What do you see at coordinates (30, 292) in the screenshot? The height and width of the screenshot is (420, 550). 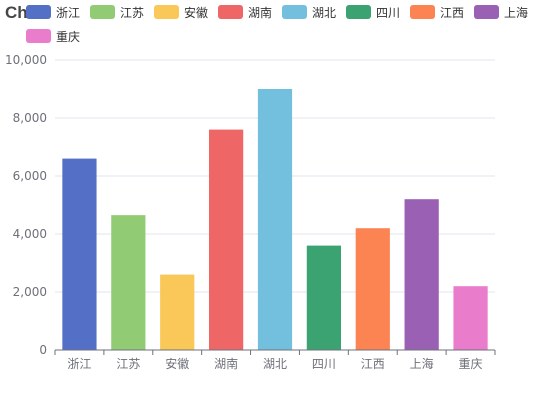 I see `y-tick-label: 2,000` at bounding box center [30, 292].